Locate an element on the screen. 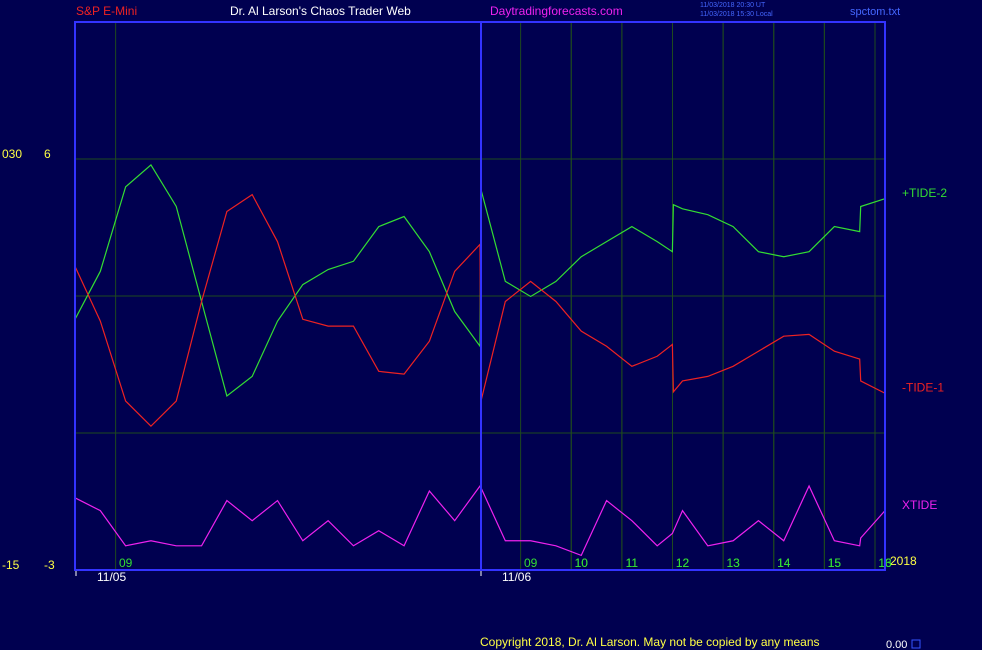  time-local: 11/03/2018 15:30 Local is located at coordinates (736, 14).